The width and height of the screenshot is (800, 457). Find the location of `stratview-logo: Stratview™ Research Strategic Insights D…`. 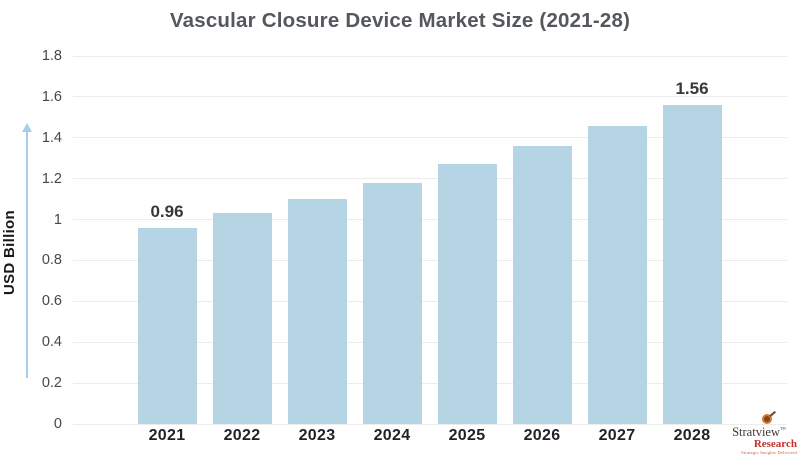

stratview-logo: Stratview™ Research Strategic Insights D… is located at coordinates (759, 433).